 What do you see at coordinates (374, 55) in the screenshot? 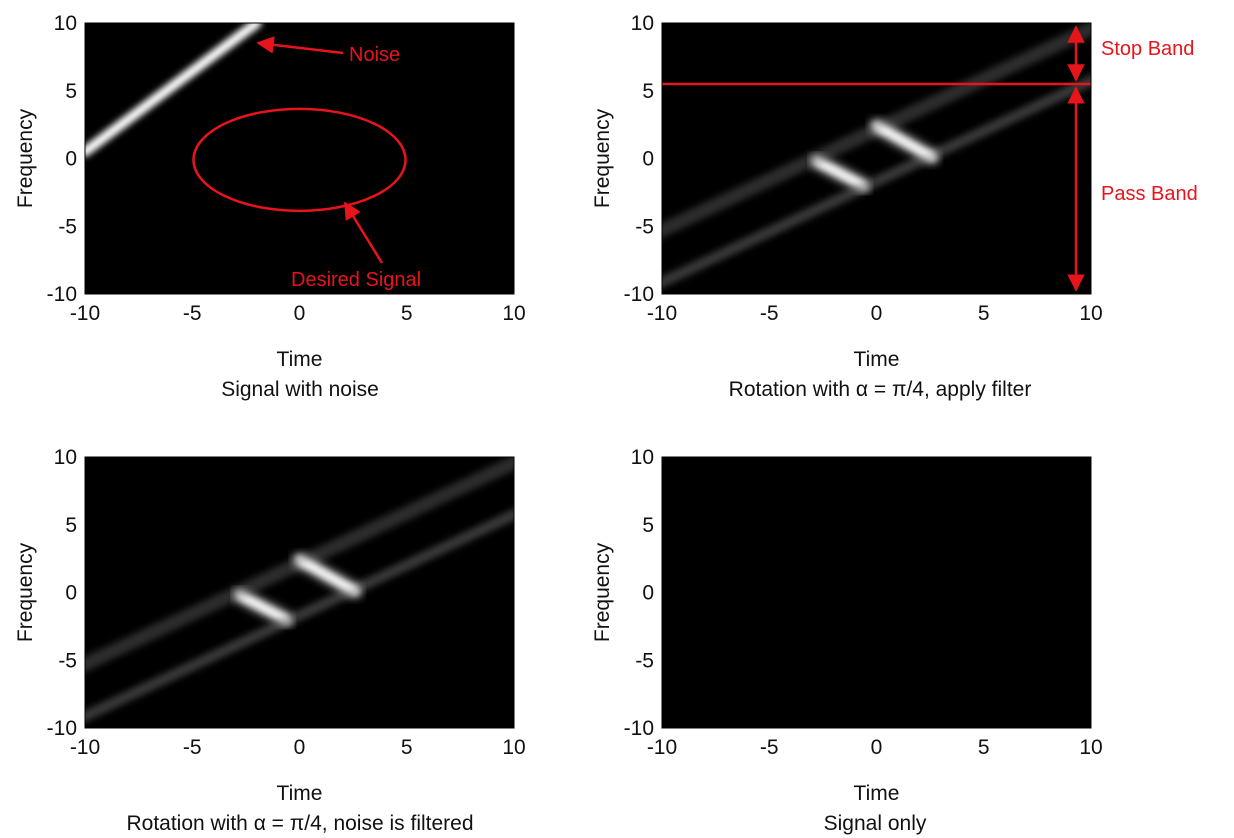
I see `noise-annotation: Noise` at bounding box center [374, 55].